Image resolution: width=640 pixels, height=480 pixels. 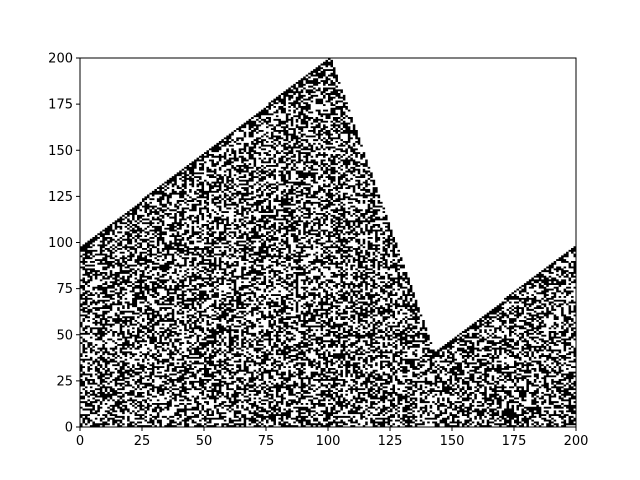 I want to click on x-tick-label: 150, so click(x=452, y=441).